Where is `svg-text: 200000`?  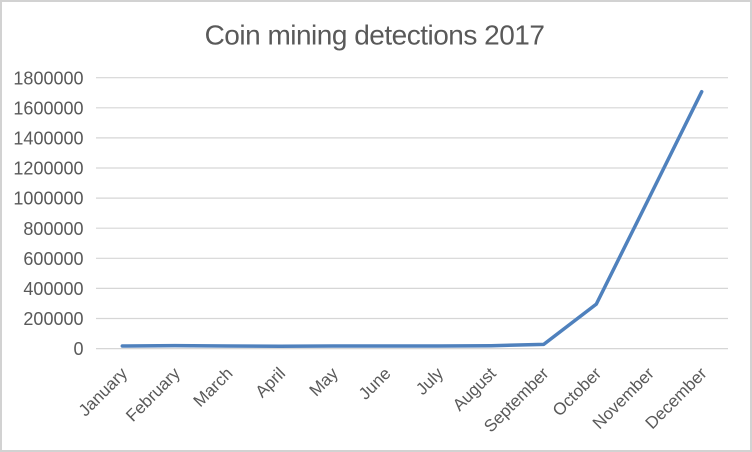
svg-text: 200000 is located at coordinates (53, 319).